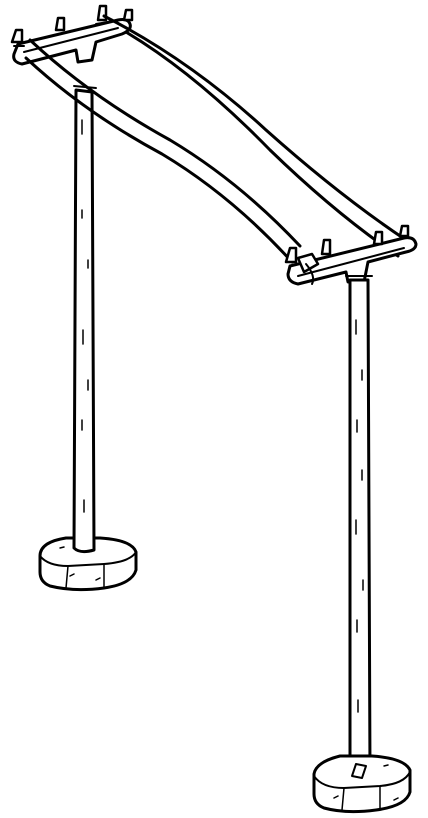 The image size is (428, 818). I want to click on left-base, so click(88, 564).